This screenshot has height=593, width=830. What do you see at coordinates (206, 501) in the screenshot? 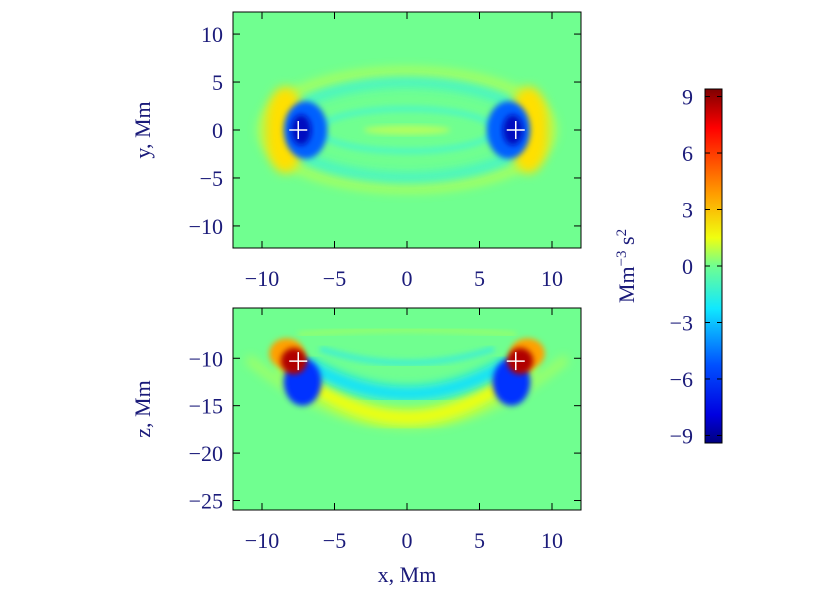
I see `y-tick-label: −25` at bounding box center [206, 501].